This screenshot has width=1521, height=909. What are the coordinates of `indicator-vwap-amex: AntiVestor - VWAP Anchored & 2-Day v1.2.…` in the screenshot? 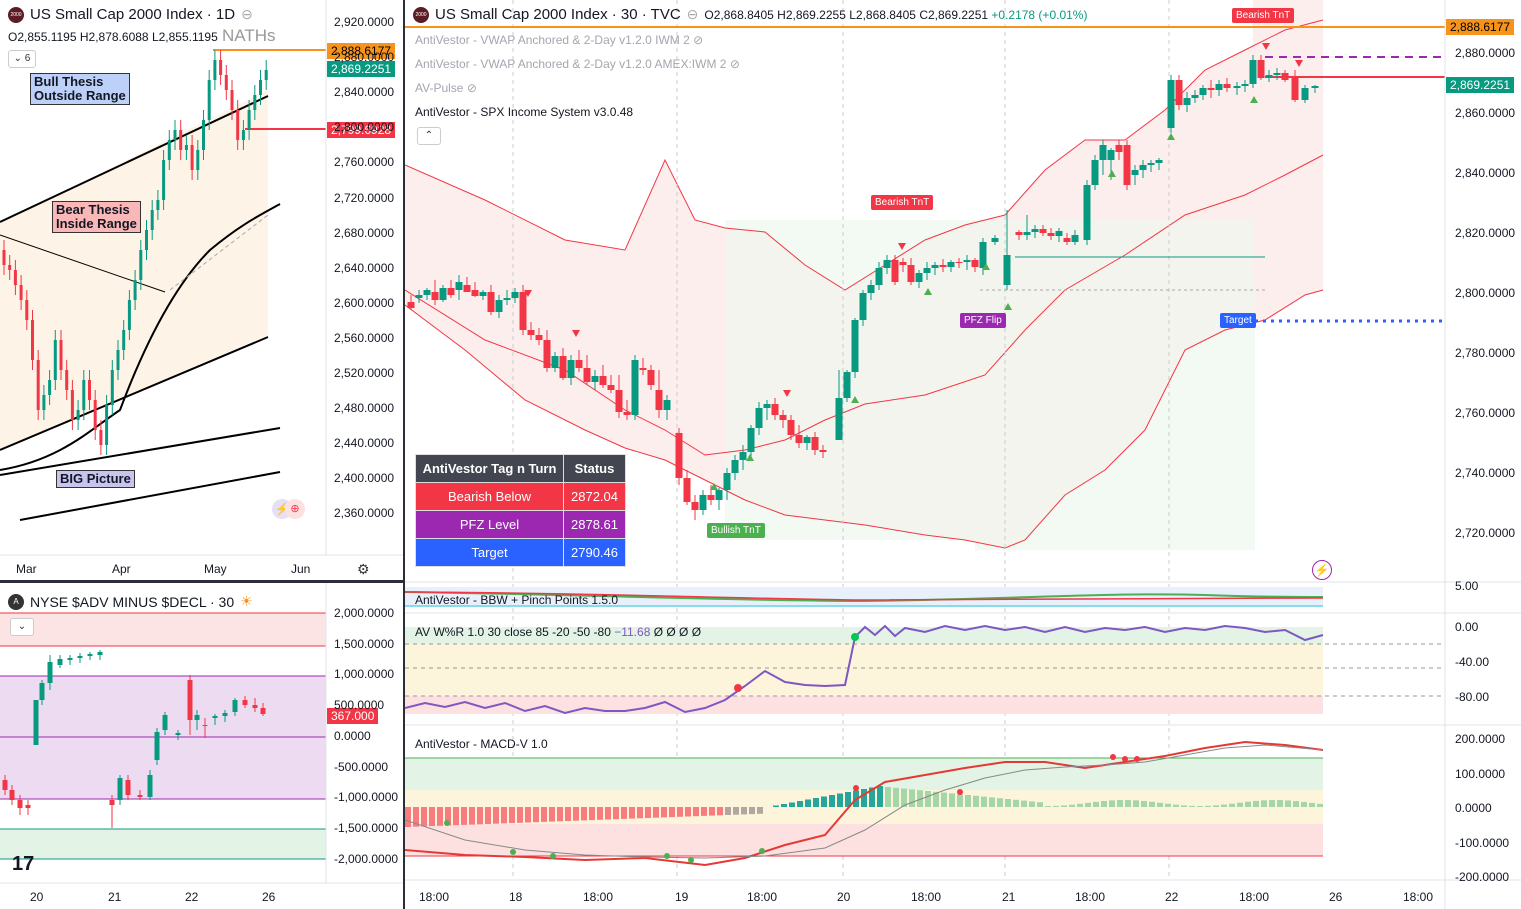 It's located at (577, 64).